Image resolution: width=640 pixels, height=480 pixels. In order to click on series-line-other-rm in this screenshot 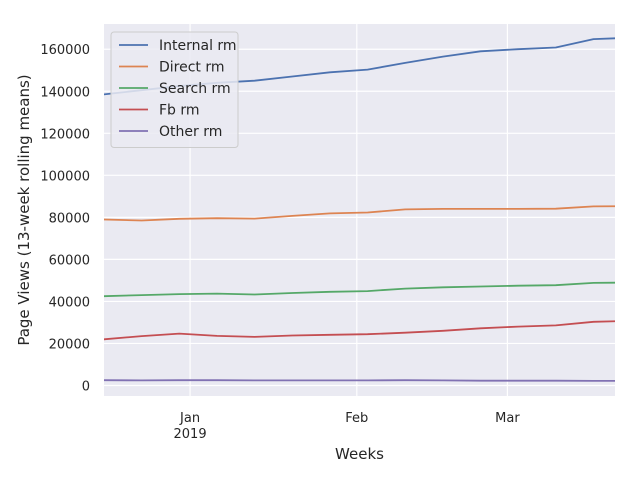, I will do `click(359, 380)`.